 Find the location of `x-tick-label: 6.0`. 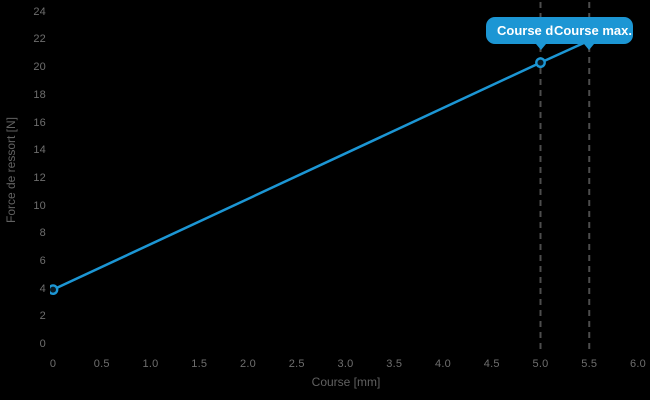

x-tick-label: 6.0 is located at coordinates (638, 364).